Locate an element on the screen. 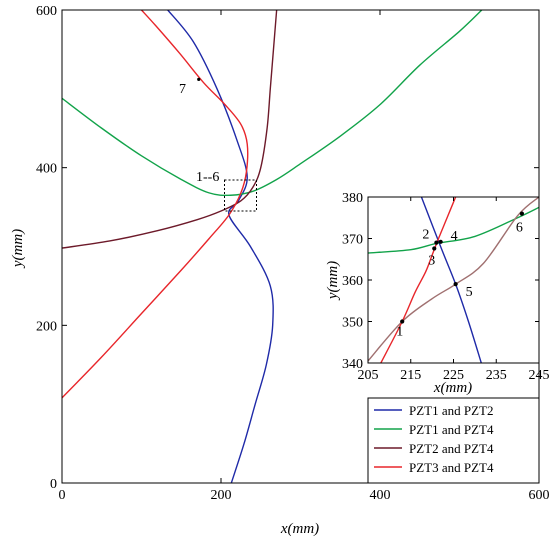 Image resolution: width=550 pixels, height=542 pixels. inset-x-axis-label: x(mm) is located at coordinates (452, 388).